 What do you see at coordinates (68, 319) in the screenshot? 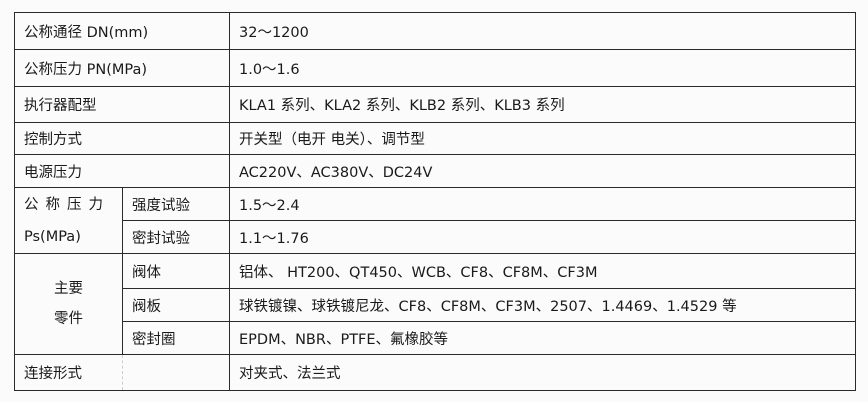
I see `parts-label-line2: 零件` at bounding box center [68, 319].